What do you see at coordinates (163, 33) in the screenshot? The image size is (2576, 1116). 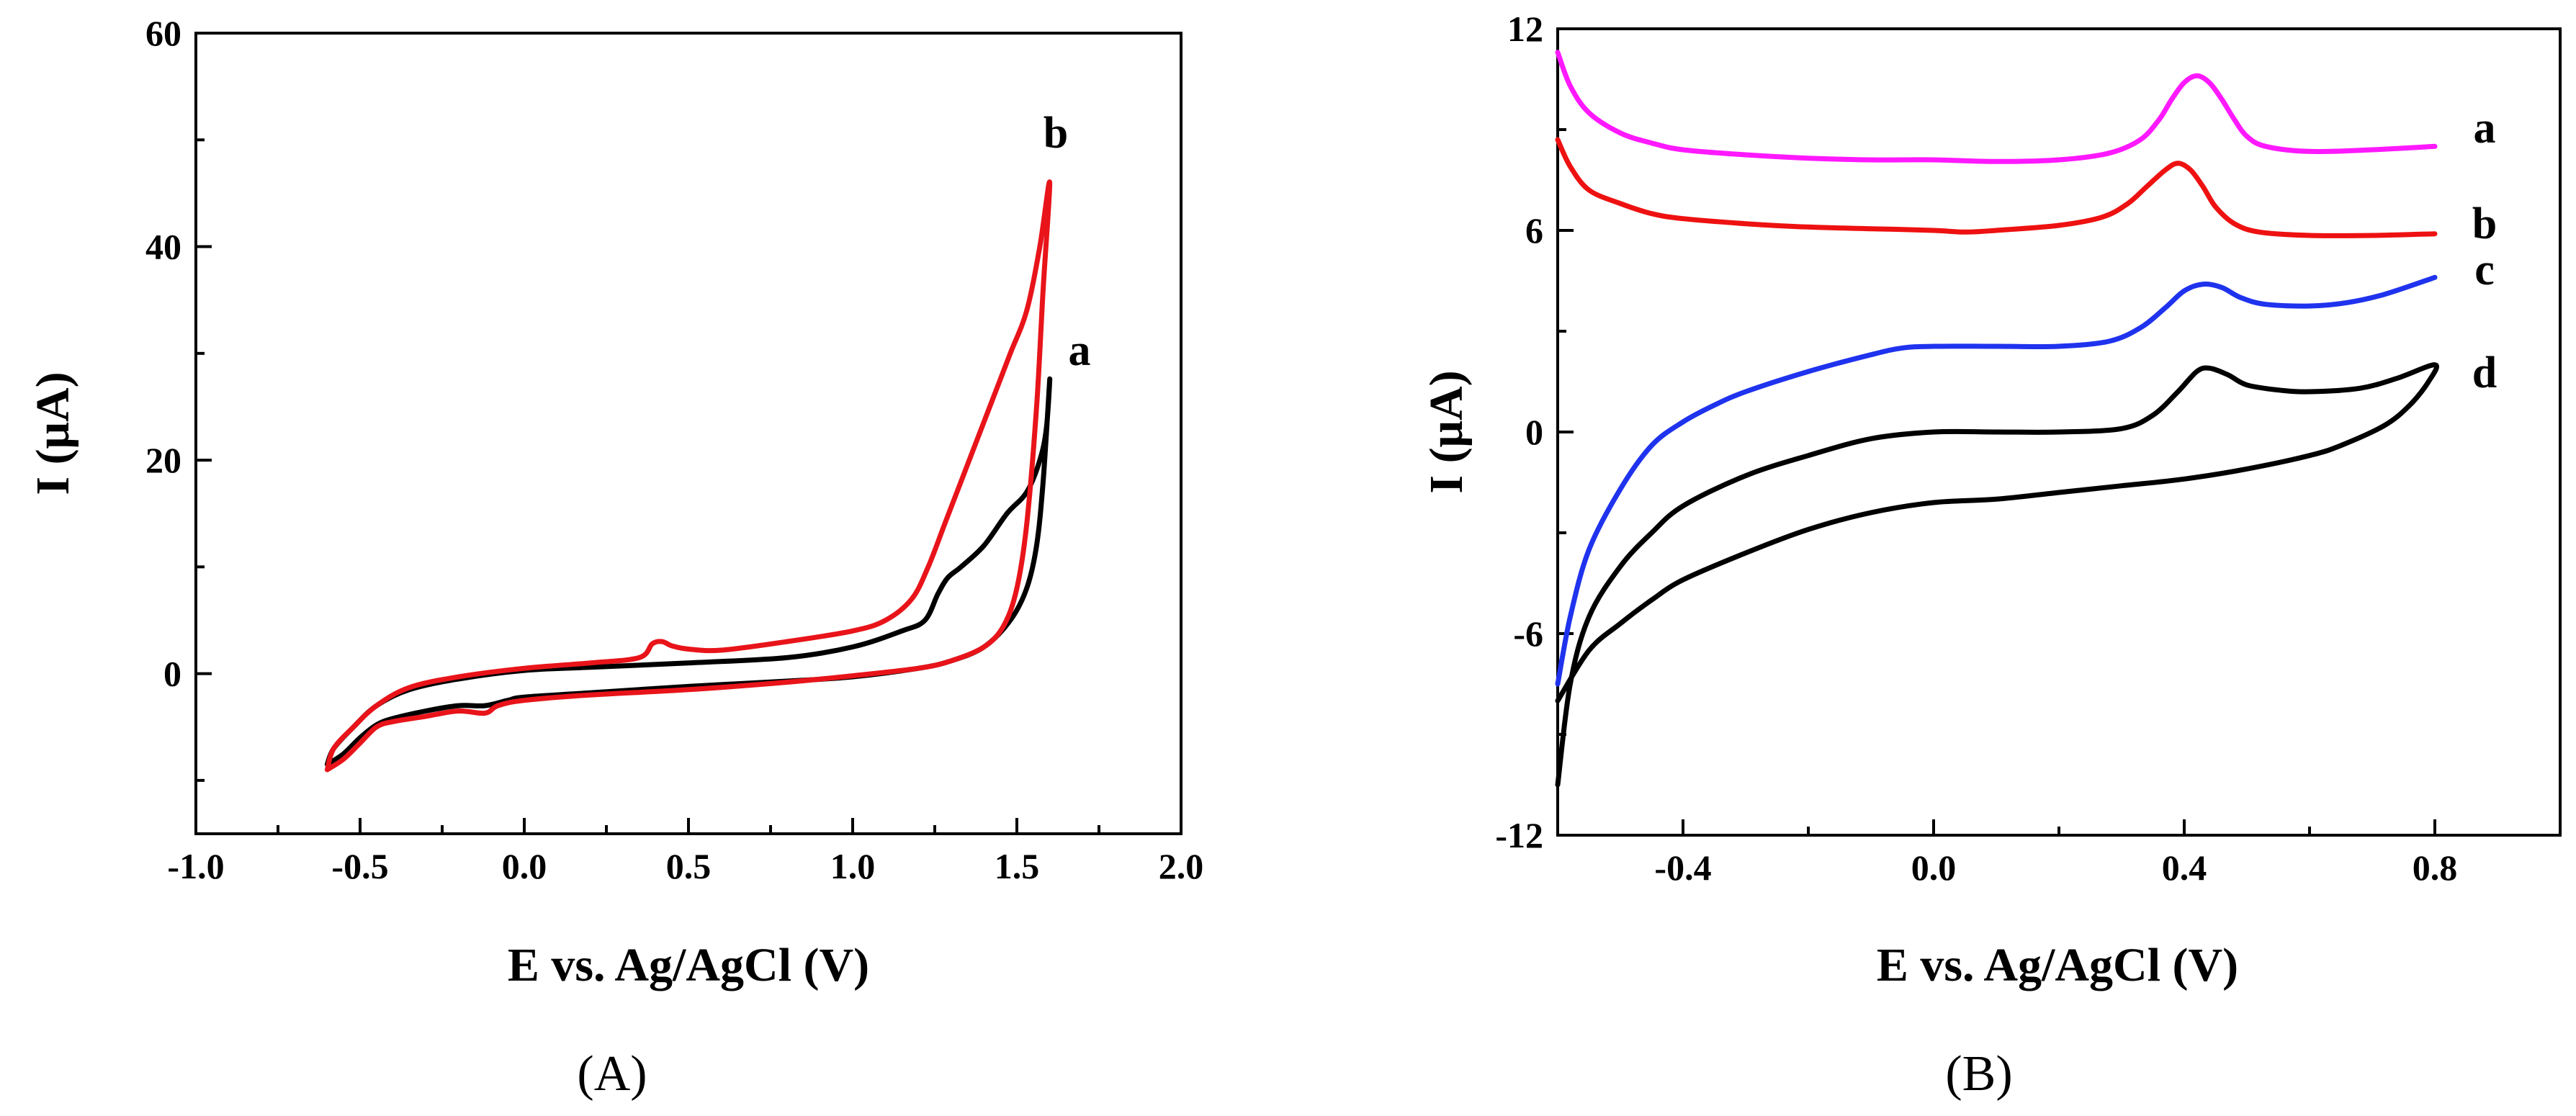 I see `panel-a-y-tick-label: 60` at bounding box center [163, 33].